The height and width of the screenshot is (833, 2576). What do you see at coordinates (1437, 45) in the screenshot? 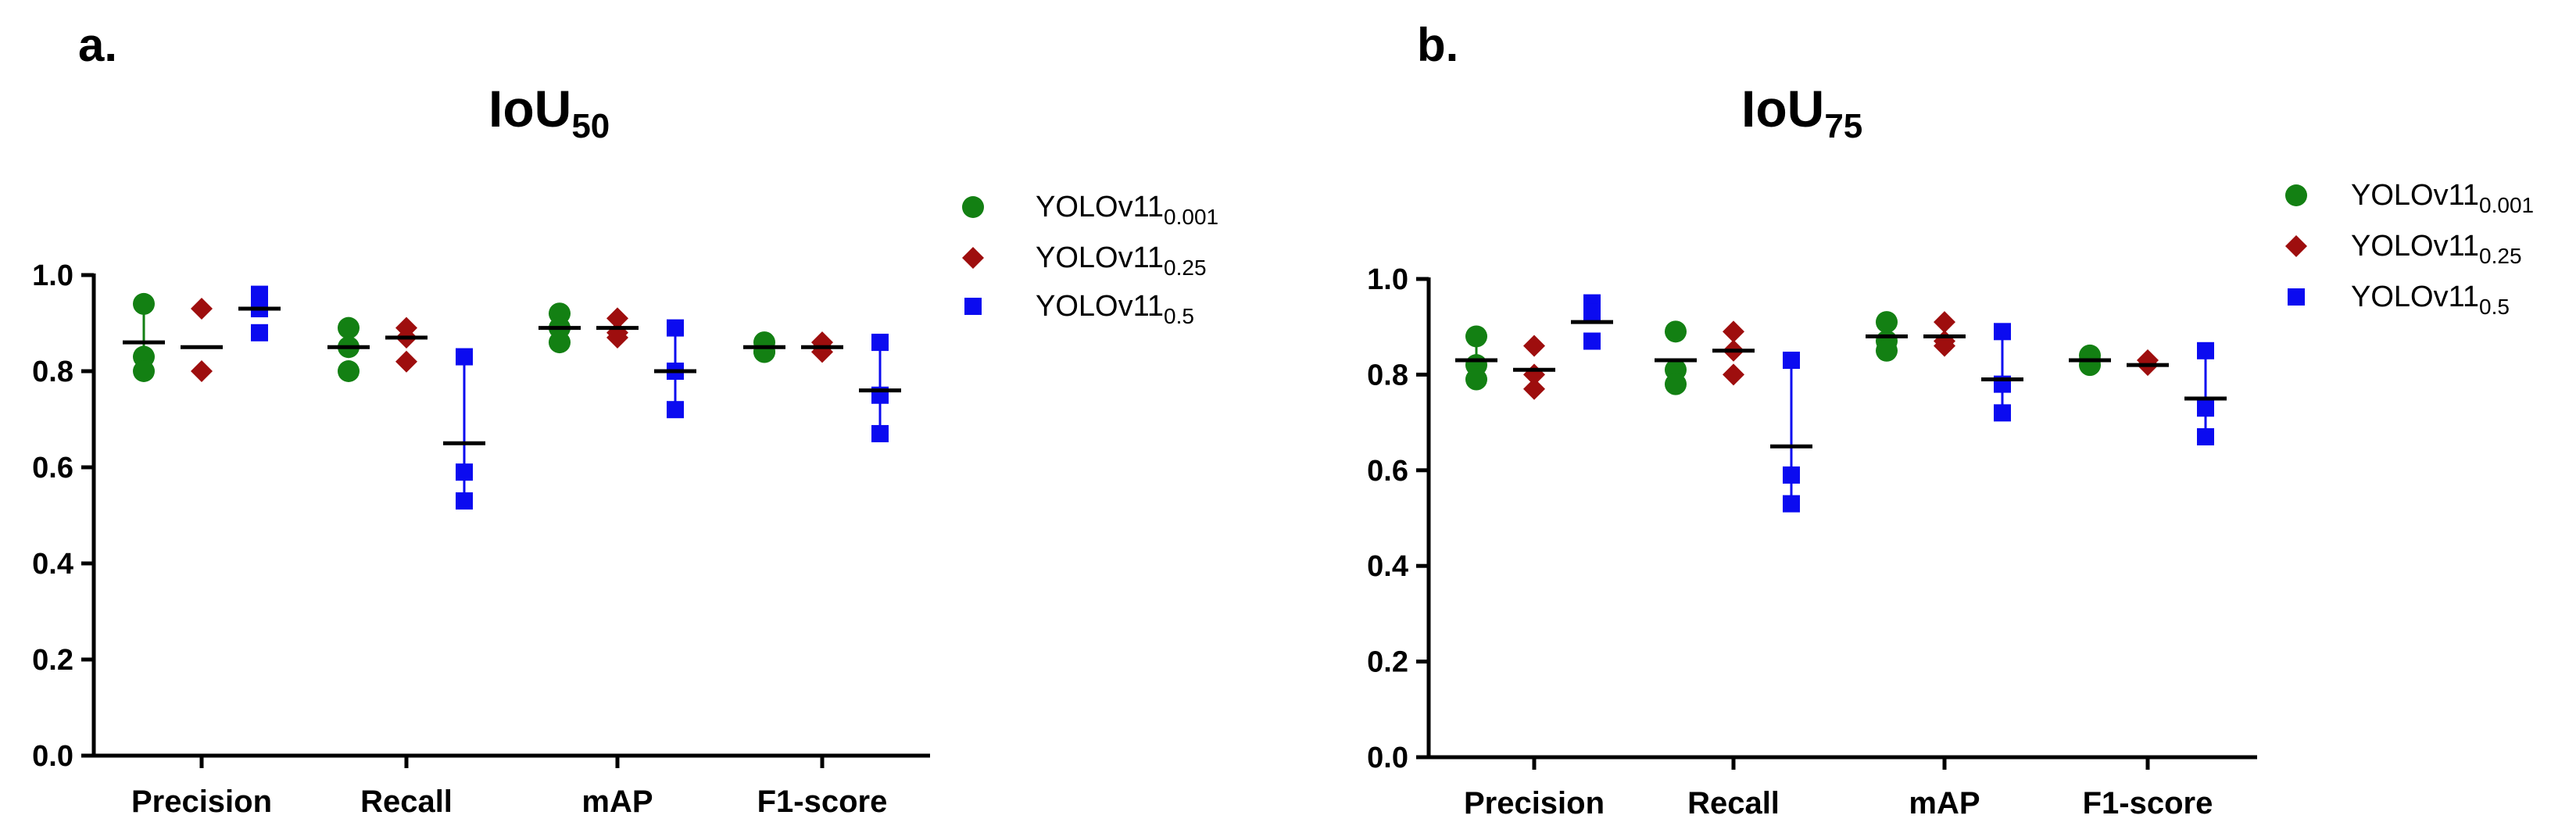
I see `panel-label: b.` at bounding box center [1437, 45].